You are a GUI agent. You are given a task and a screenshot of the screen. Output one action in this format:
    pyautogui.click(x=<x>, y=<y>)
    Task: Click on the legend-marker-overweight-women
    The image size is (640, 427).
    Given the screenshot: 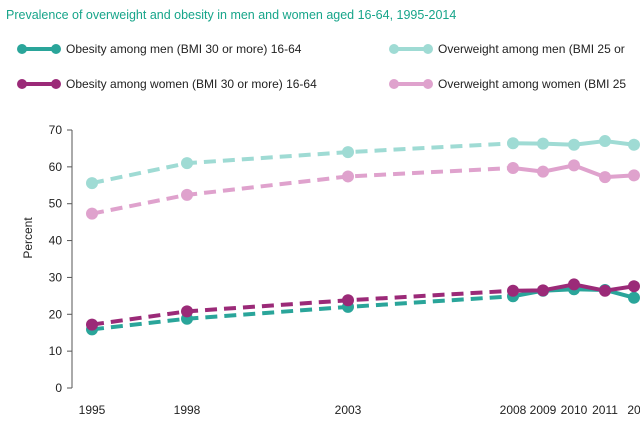 What is the action you would take?
    pyautogui.click(x=411, y=84)
    